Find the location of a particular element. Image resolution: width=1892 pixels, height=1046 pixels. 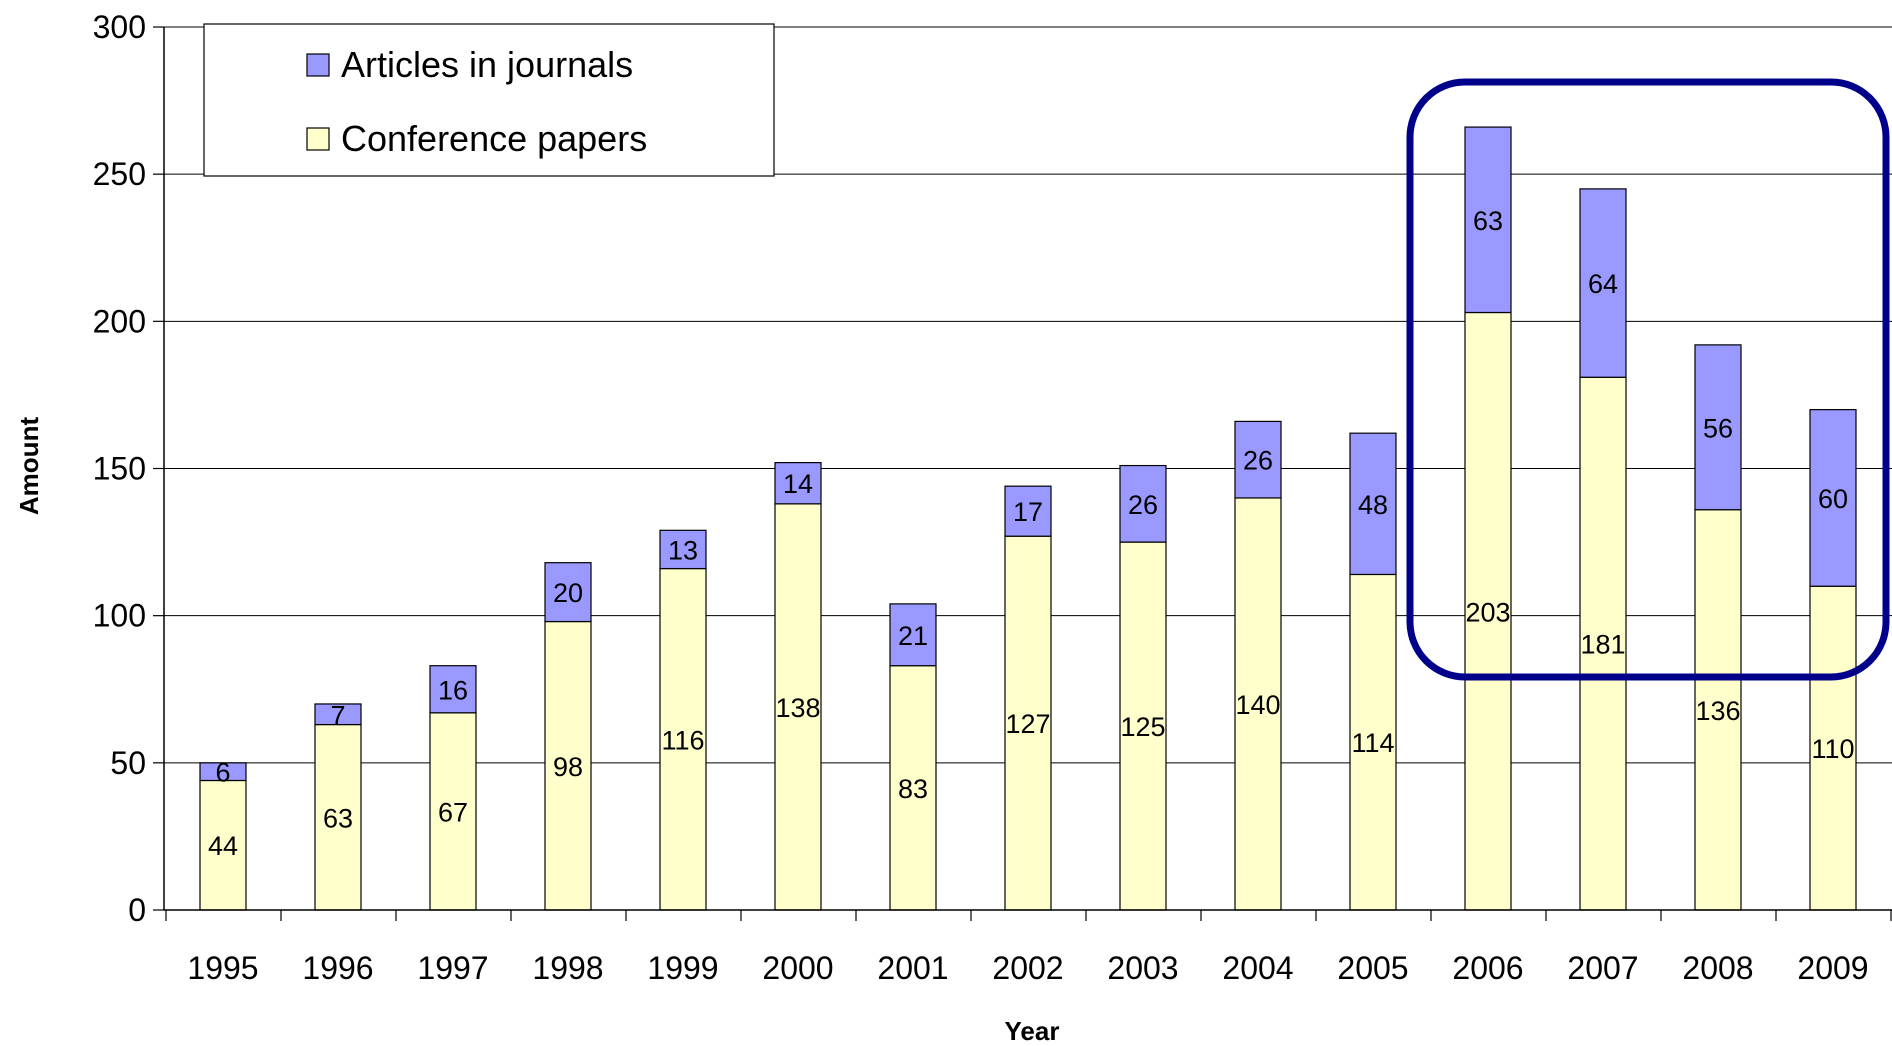

bar-conference-2007 is located at coordinates (1603, 643).